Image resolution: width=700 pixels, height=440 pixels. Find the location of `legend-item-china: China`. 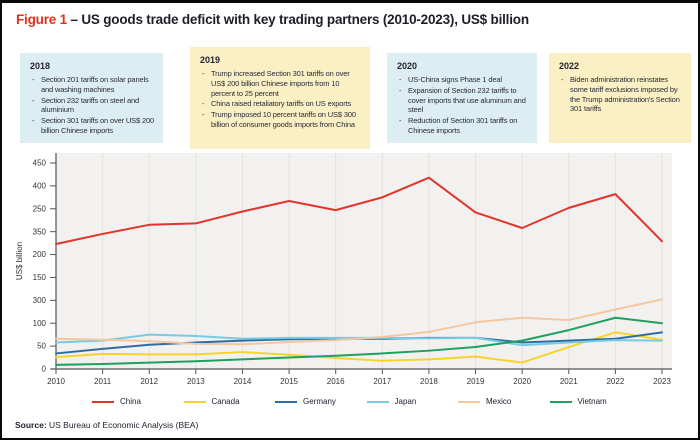

legend-item-china: China is located at coordinates (116, 401).